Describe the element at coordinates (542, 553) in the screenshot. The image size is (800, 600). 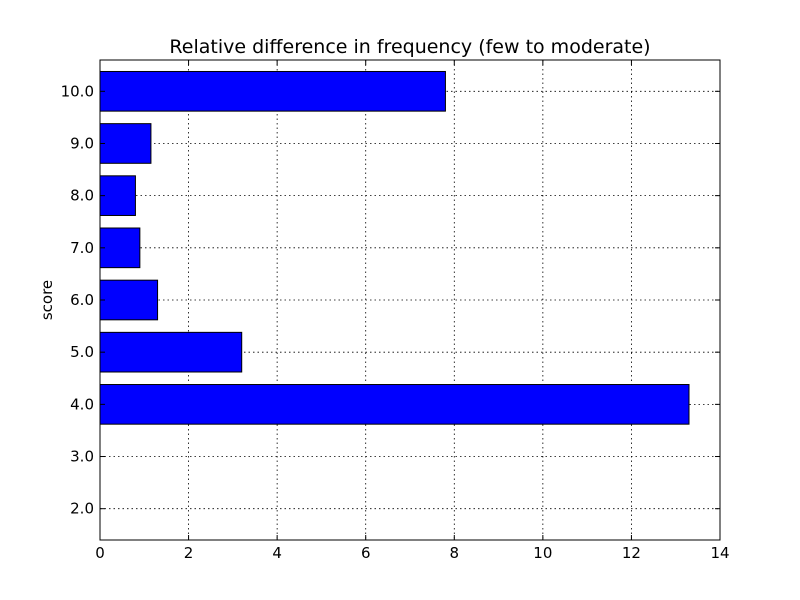
I see `x-tick-label: 10` at that location.